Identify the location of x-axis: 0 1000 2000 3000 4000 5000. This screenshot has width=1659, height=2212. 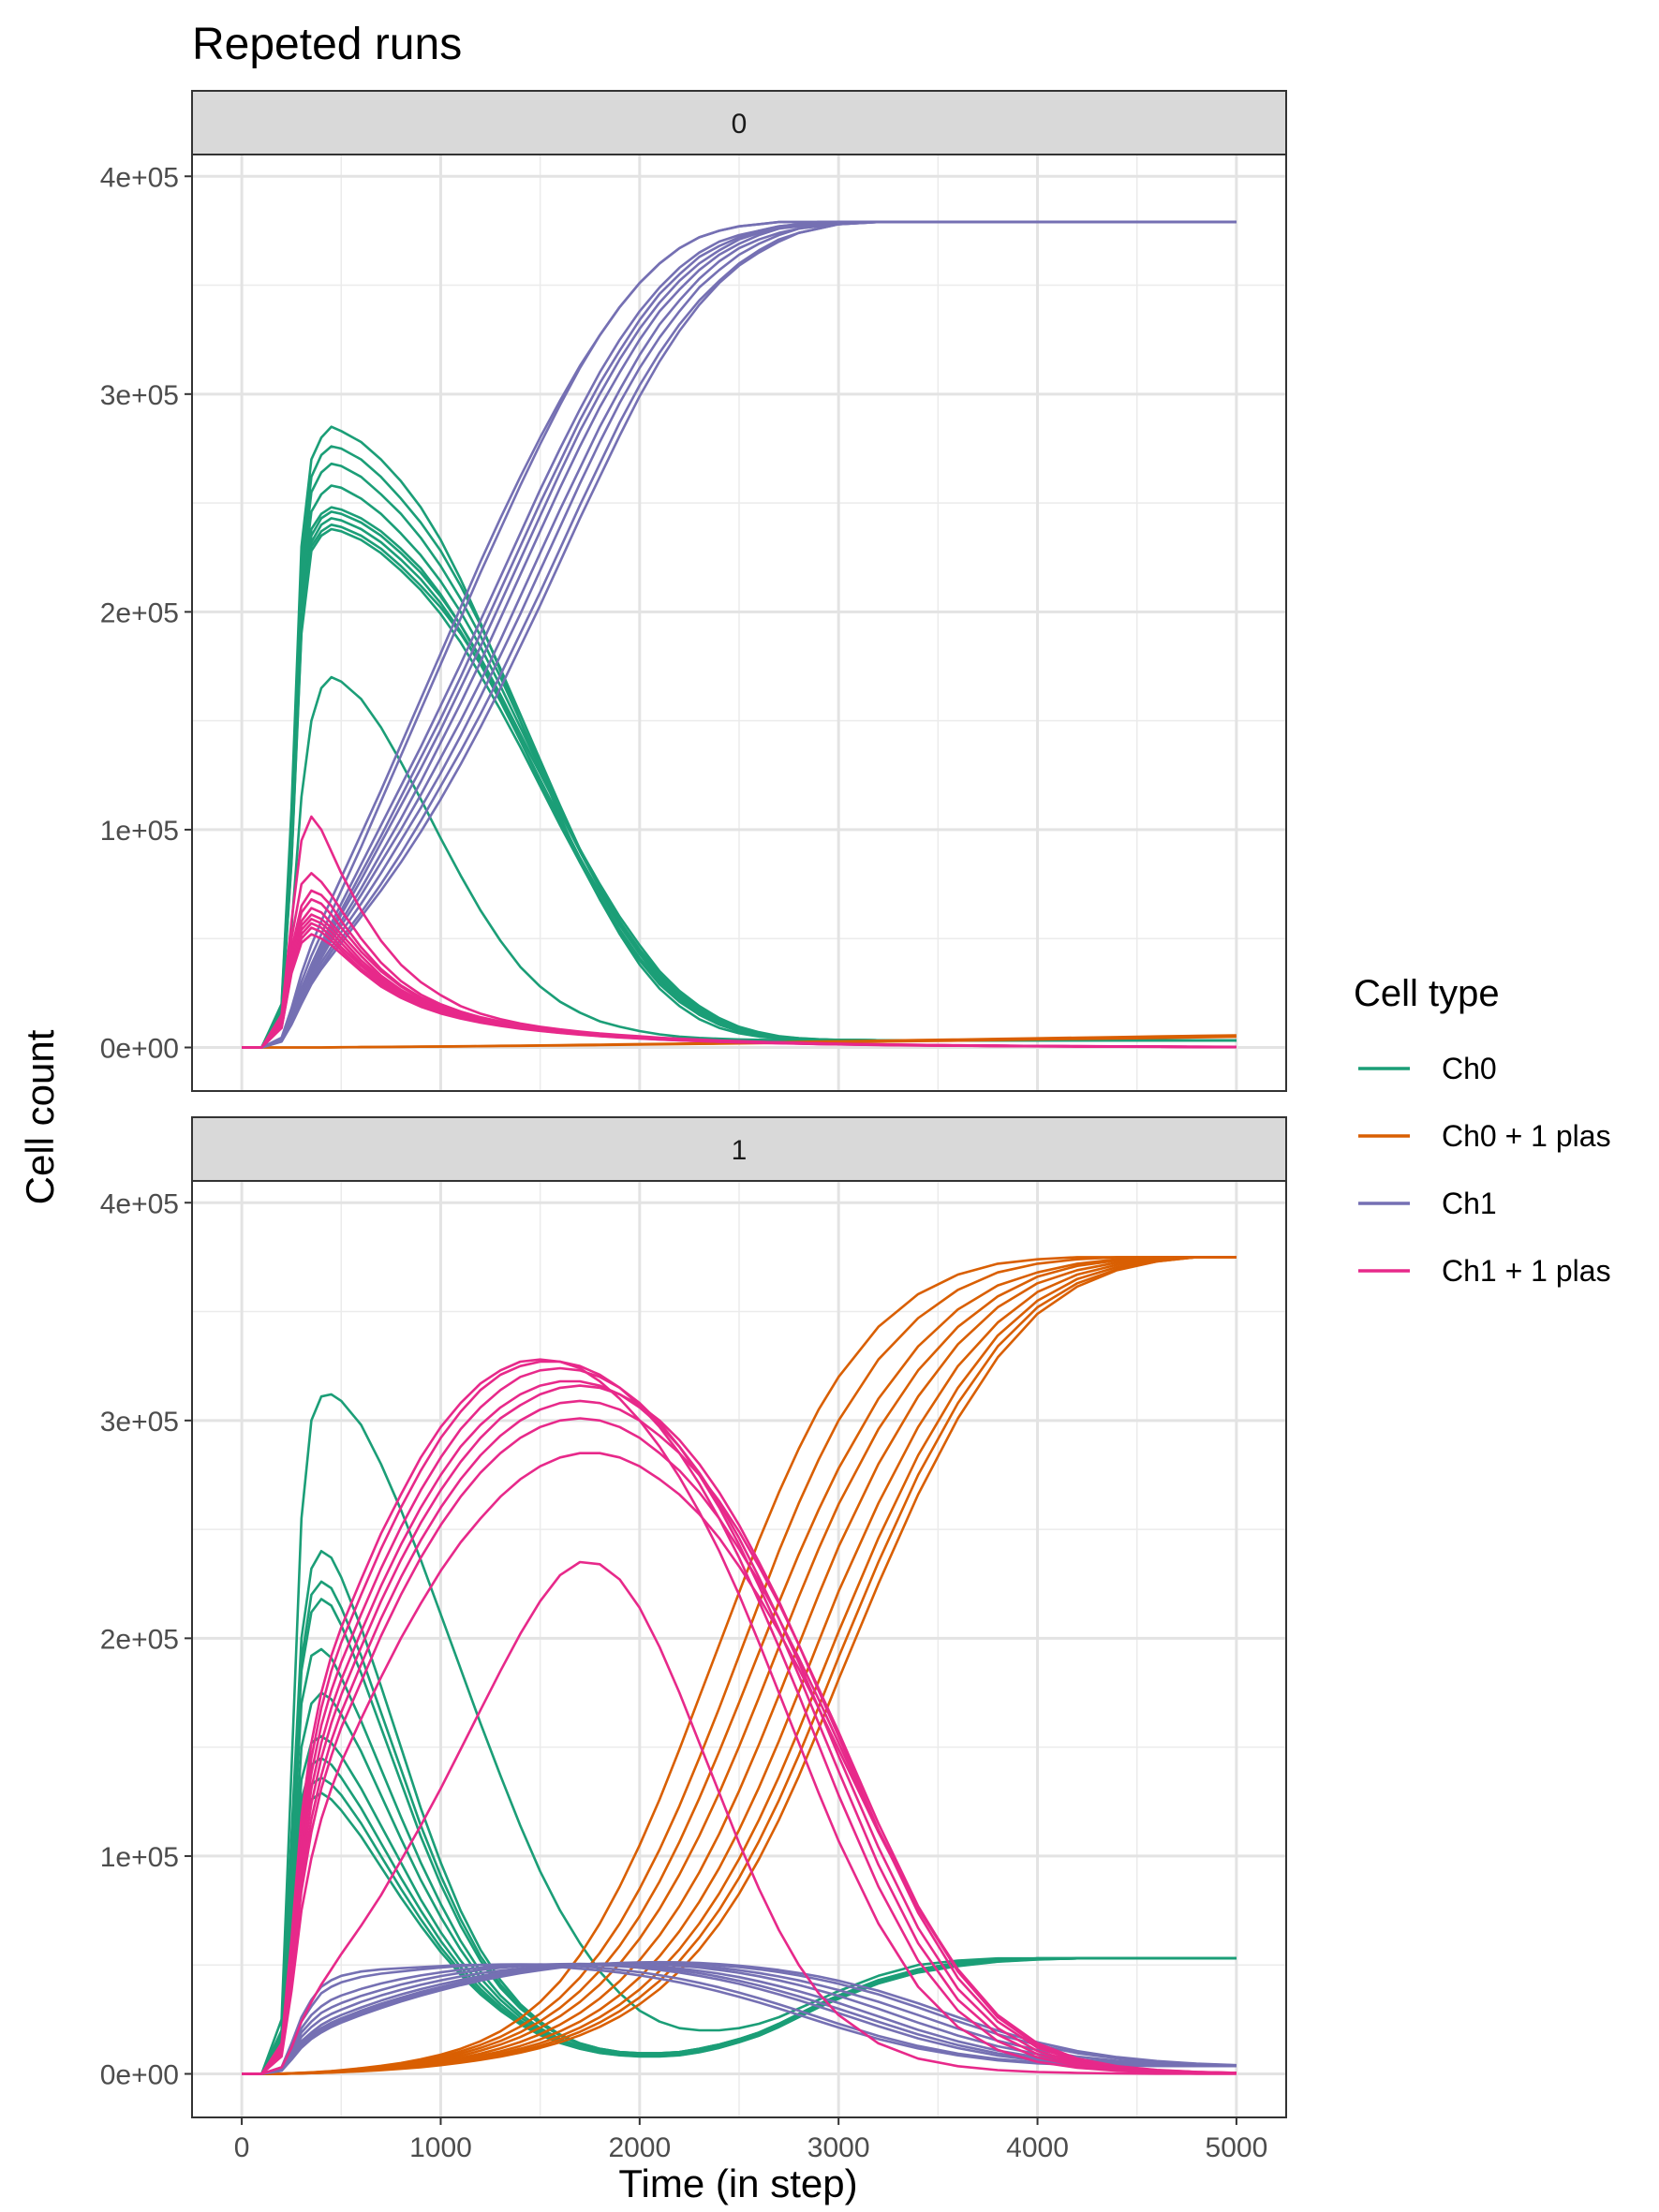
(751, 2140).